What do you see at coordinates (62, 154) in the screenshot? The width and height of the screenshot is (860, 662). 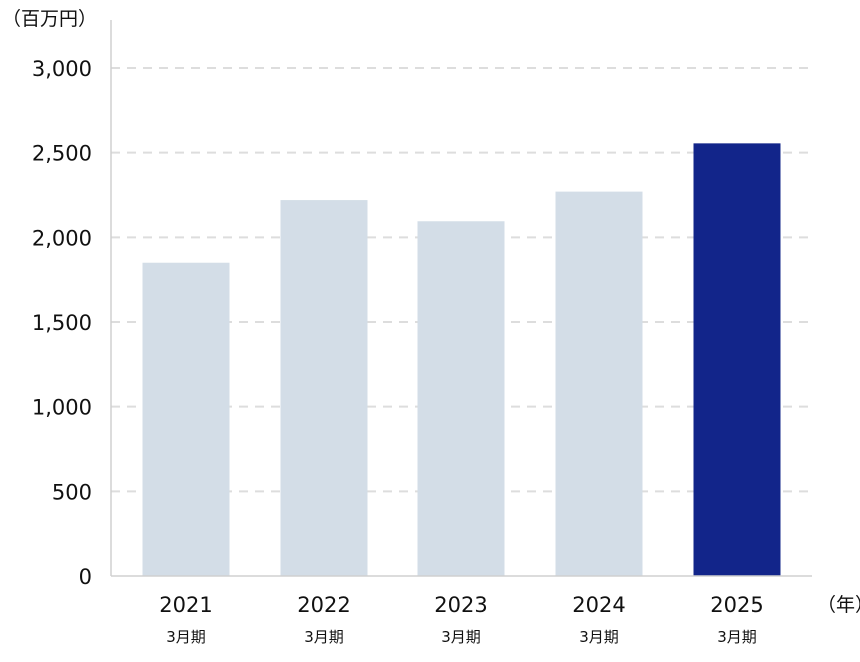 I see `y-tick-label: 2,500` at bounding box center [62, 154].